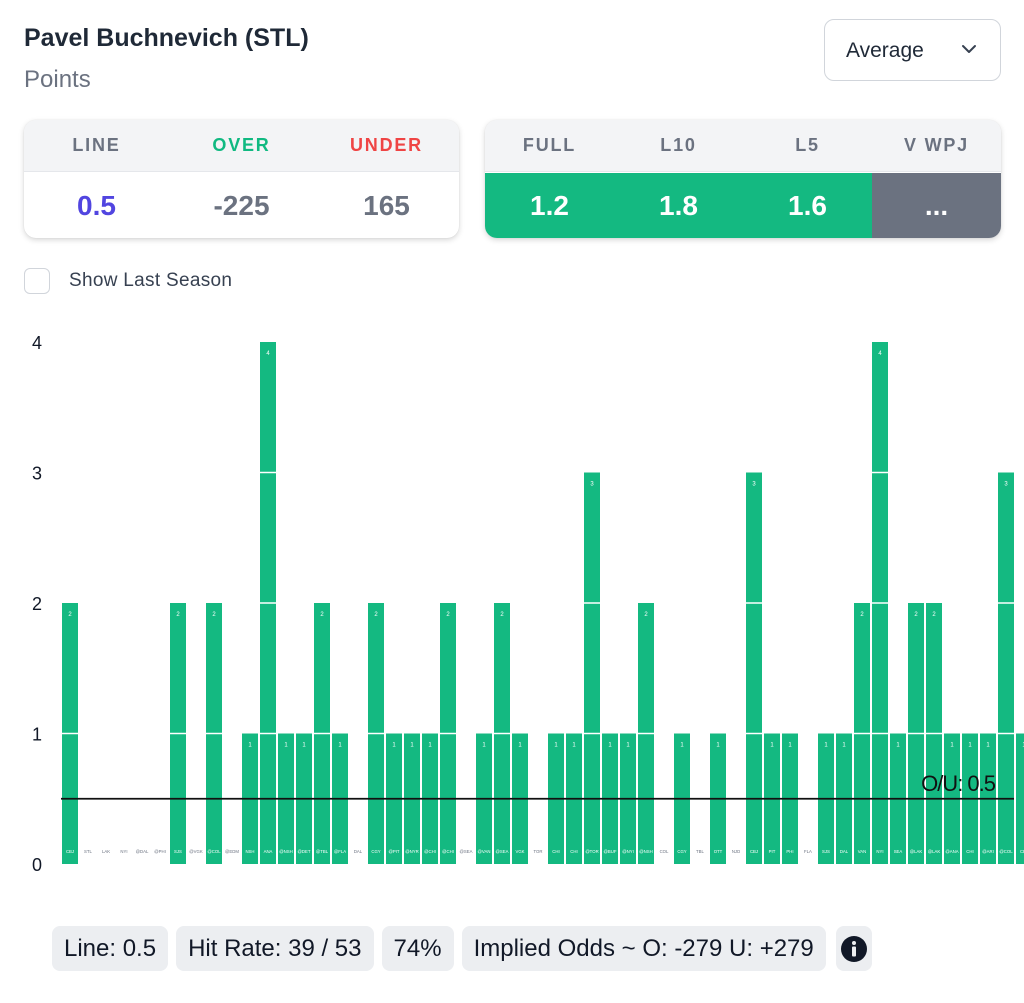  What do you see at coordinates (772, 851) in the screenshot?
I see `bar-category-label: PIT` at bounding box center [772, 851].